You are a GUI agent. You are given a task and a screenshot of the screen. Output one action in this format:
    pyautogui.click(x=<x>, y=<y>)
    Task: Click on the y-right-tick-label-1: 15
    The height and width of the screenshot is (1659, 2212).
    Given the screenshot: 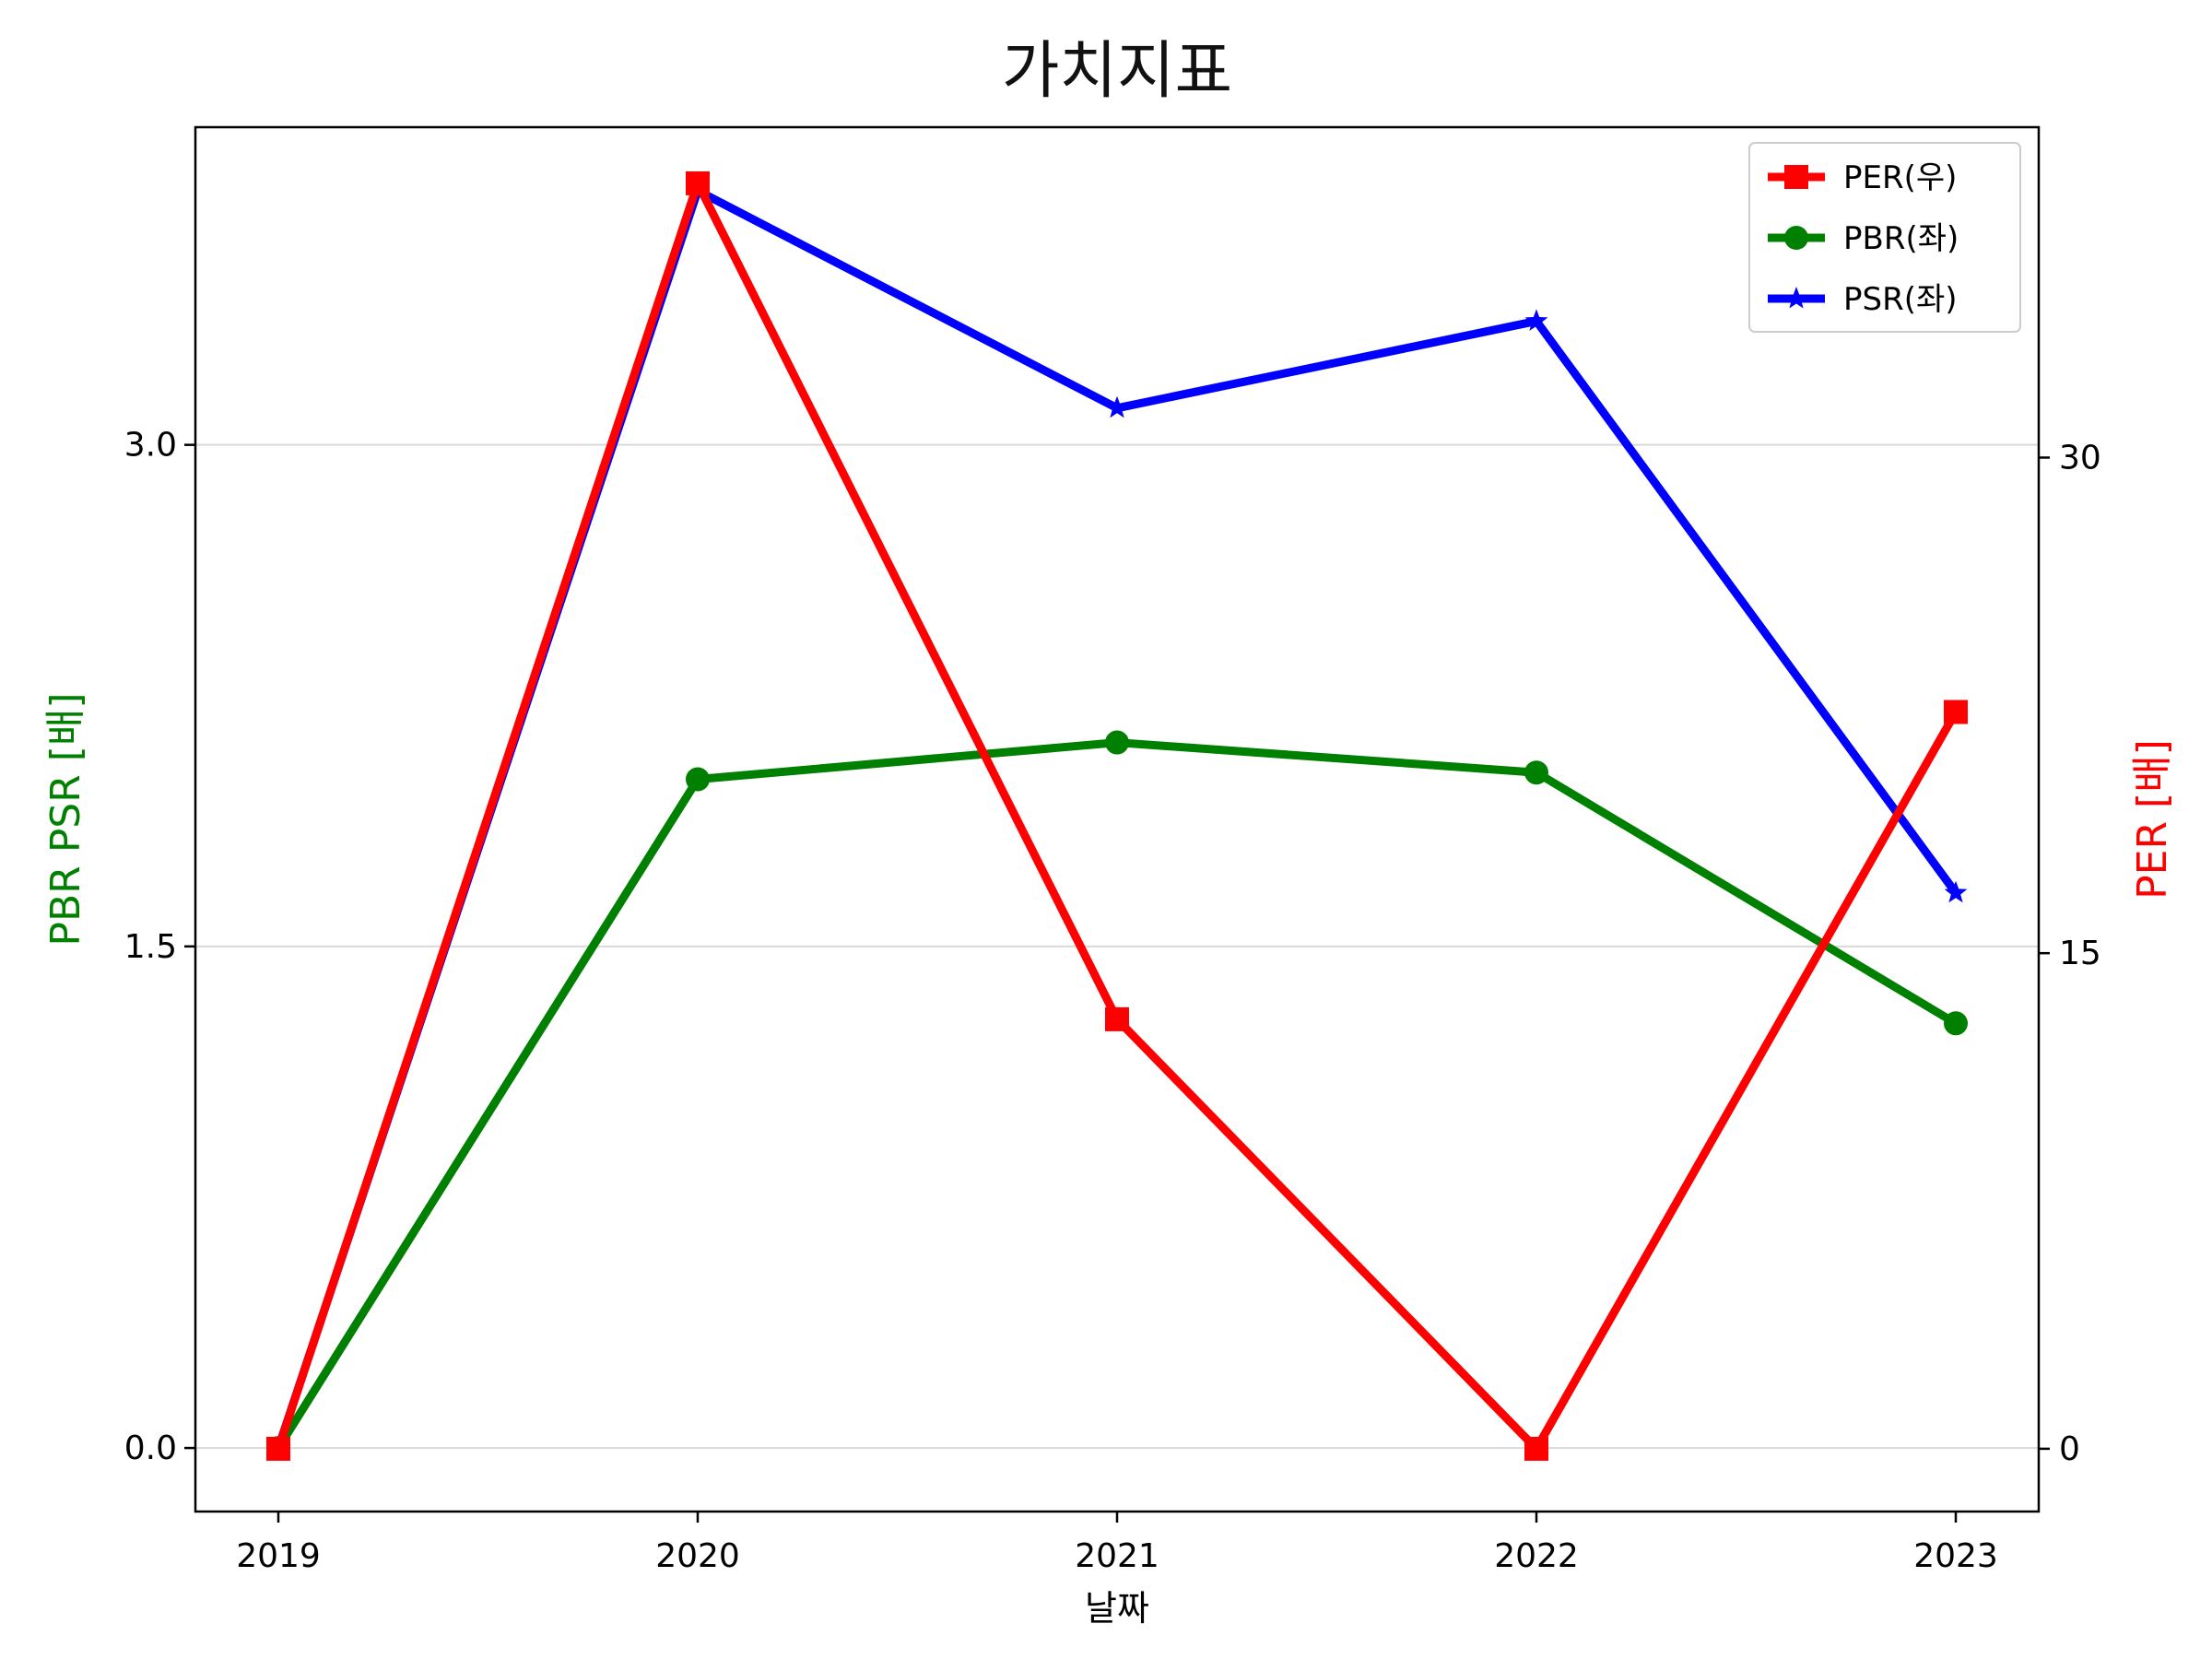 What is the action you would take?
    pyautogui.click(x=2080, y=953)
    